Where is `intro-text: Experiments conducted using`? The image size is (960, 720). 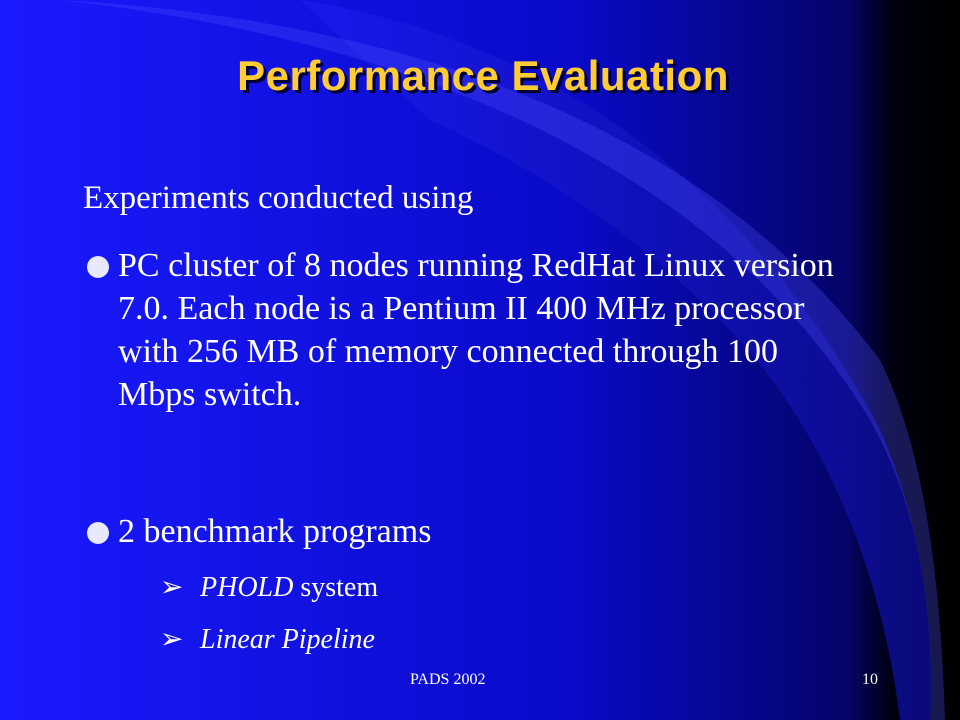
intro-text: Experiments conducted using is located at coordinates (278, 198).